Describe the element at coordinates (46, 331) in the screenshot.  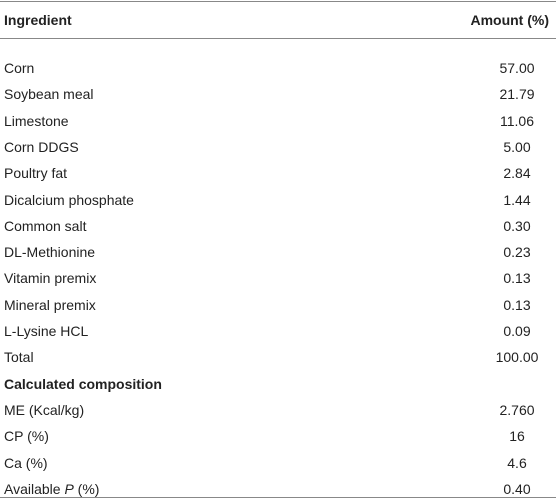
I see `ingredient: L-Lysine HCL` at that location.